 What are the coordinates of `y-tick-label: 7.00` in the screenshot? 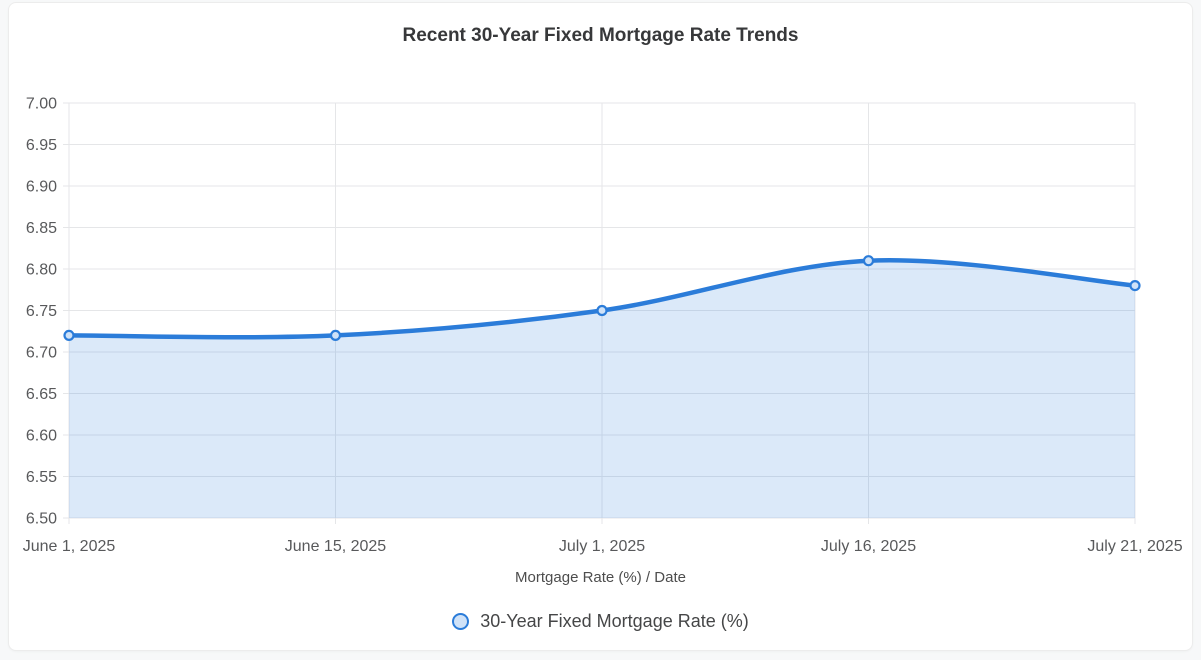 It's located at (41, 104).